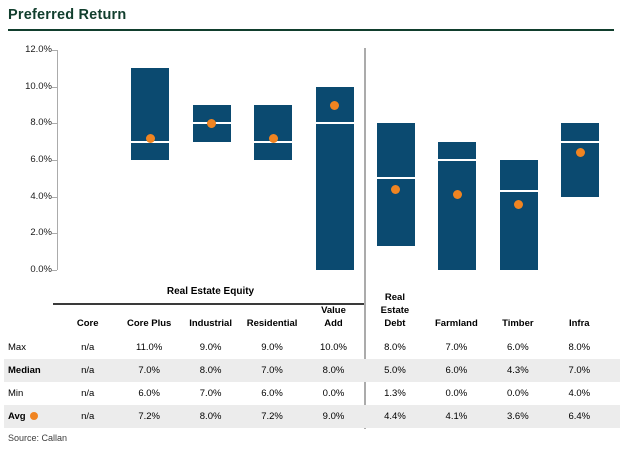 The width and height of the screenshot is (622, 453). Describe the element at coordinates (41, 196) in the screenshot. I see `y-tick-label: 4.0%` at that location.